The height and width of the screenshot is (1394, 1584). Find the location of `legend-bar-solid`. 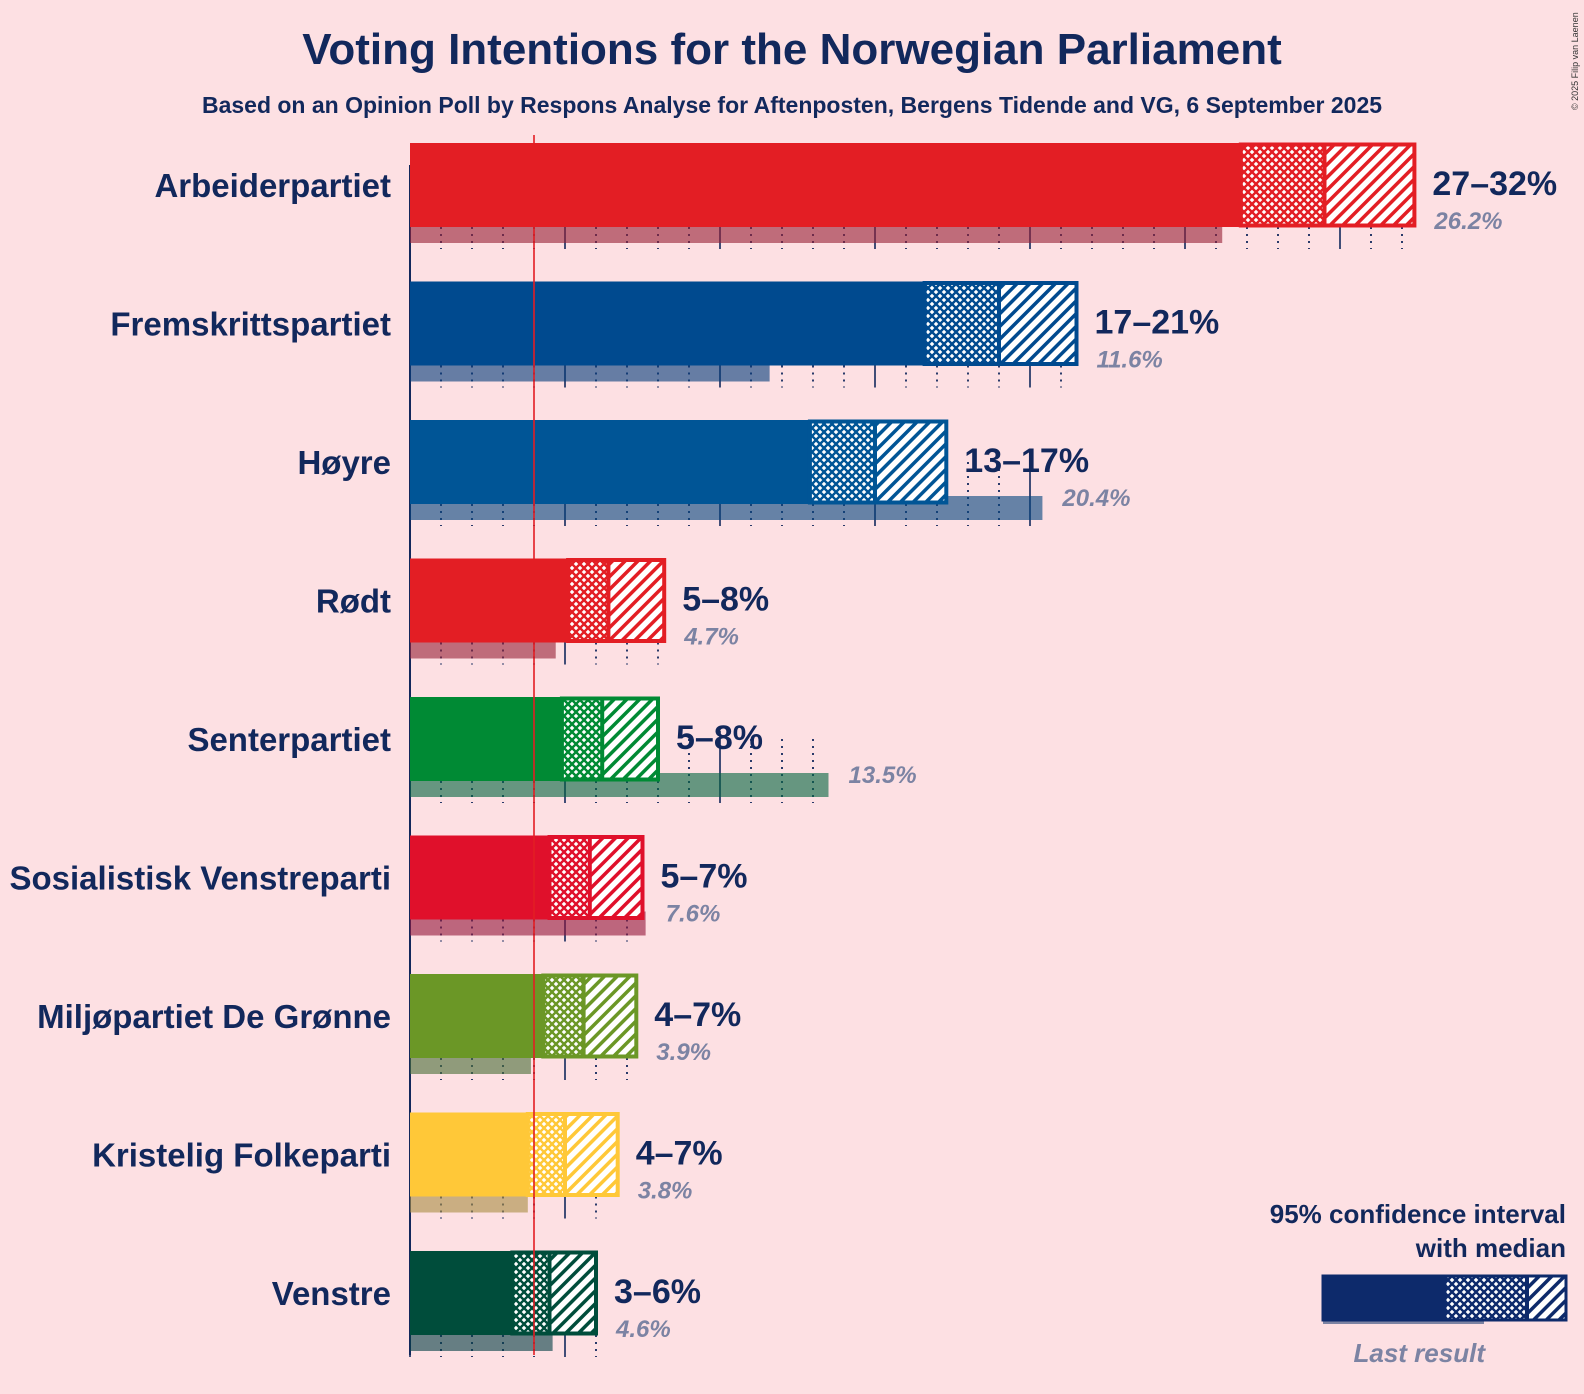

legend-bar-solid is located at coordinates (1384, 1298).